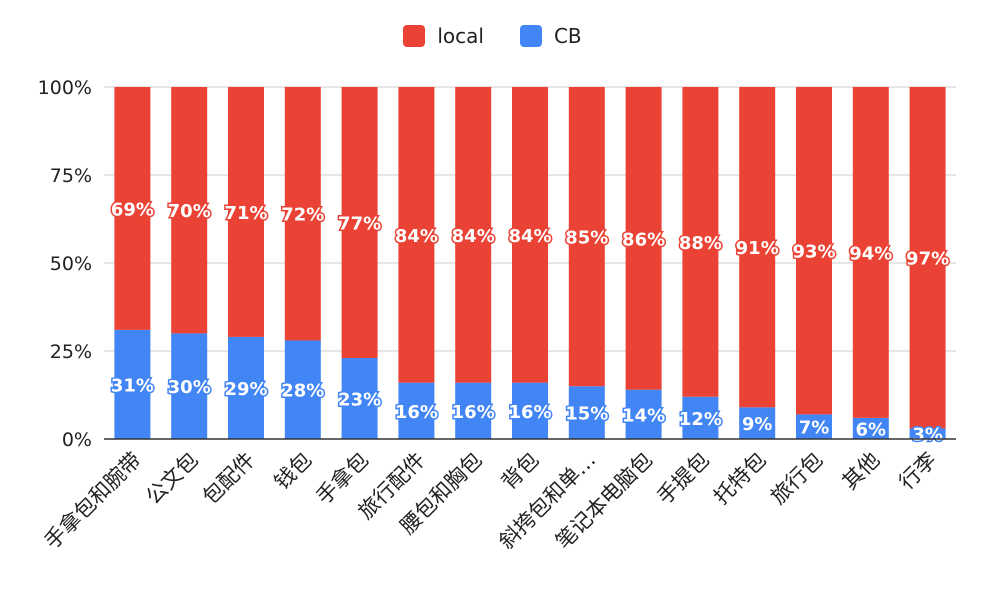 Image resolution: width=985 pixels, height=608 pixels. I want to click on data-label-local: 91%, so click(757, 248).